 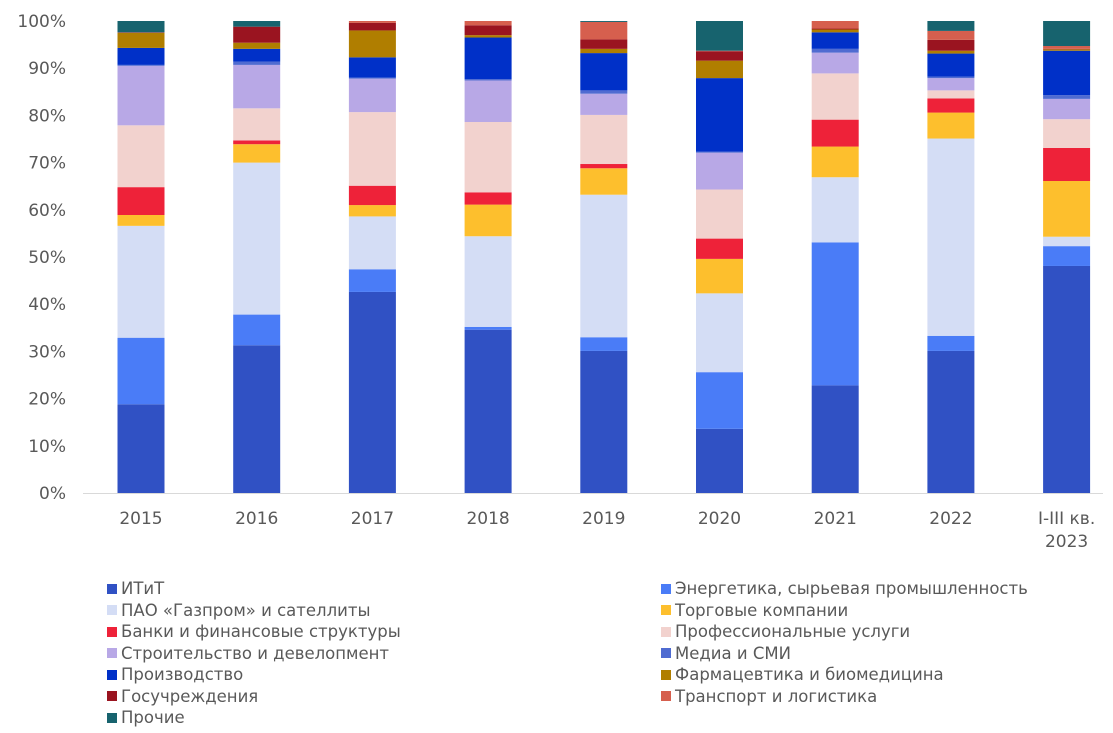 I want to click on legend-item: Энергетика, сырьевая промышленность, so click(x=884, y=589).